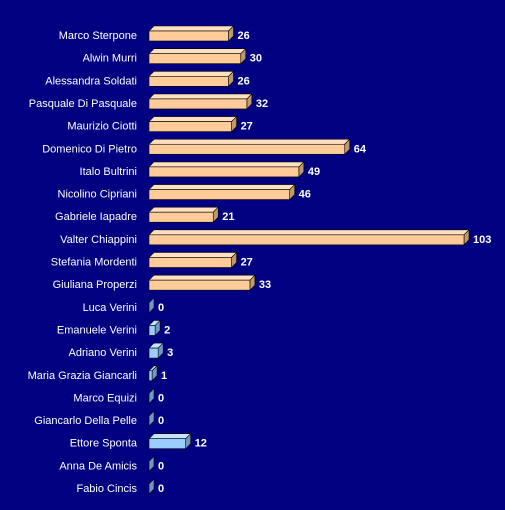 This screenshot has width=505, height=510. Describe the element at coordinates (85, 421) in the screenshot. I see `category-label: Giancarlo Della Pelle` at that location.